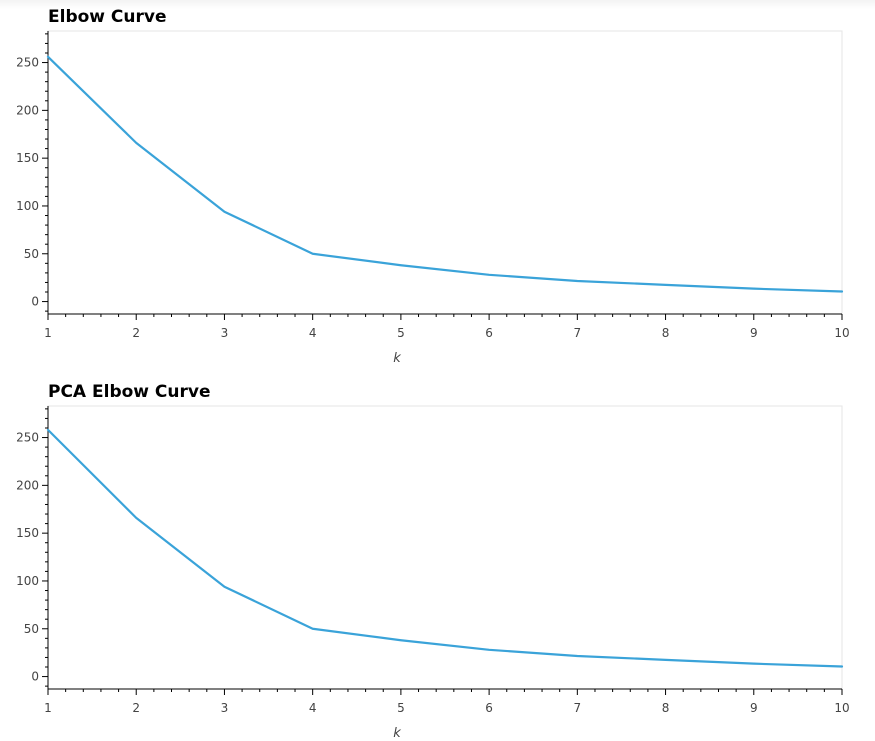 The image size is (875, 741). I want to click on chart-title: Elbow Curve, so click(107, 17).